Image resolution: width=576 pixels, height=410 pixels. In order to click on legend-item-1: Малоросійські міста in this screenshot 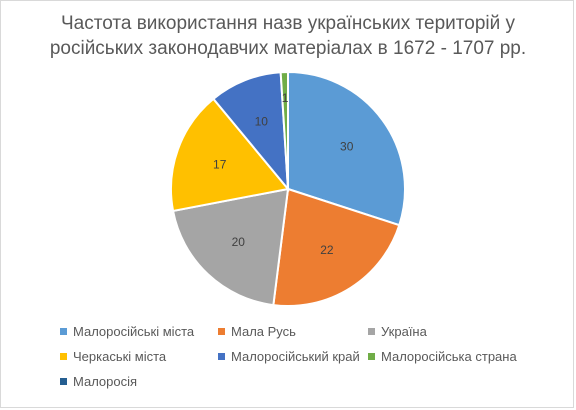, I will do `click(127, 331)`.